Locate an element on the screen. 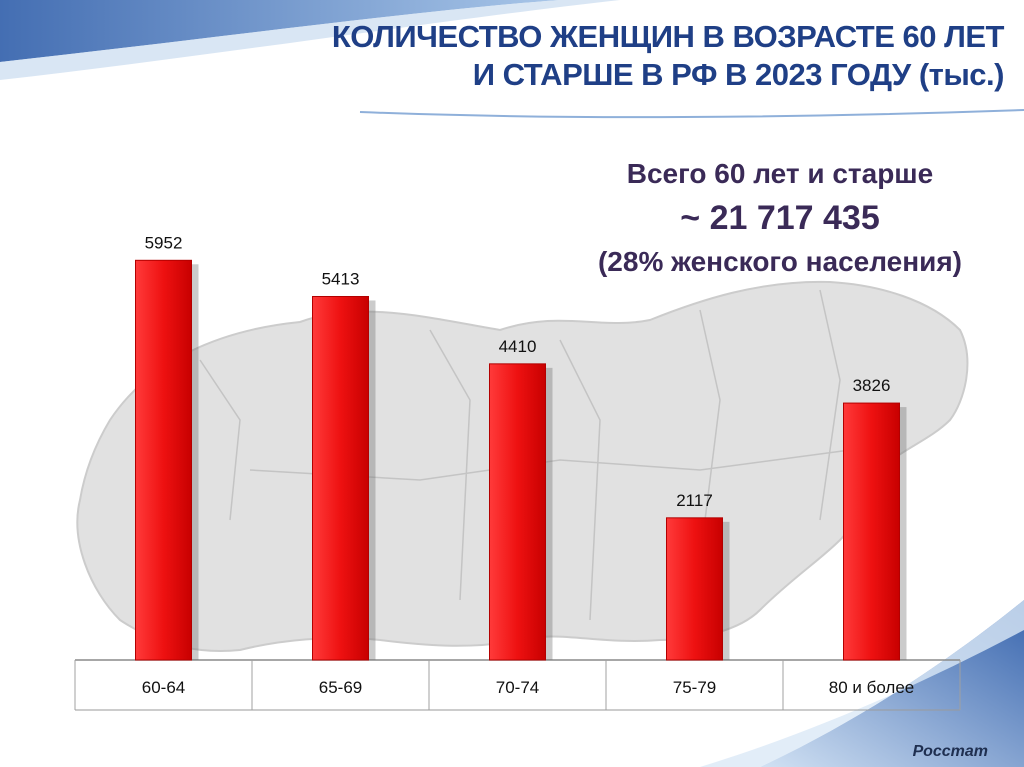 Image resolution: width=1024 pixels, height=767 pixels. title-line-2: И СТАРШЕ В РФ В 2023 ГОДУ (тыс.) is located at coordinates (738, 74).